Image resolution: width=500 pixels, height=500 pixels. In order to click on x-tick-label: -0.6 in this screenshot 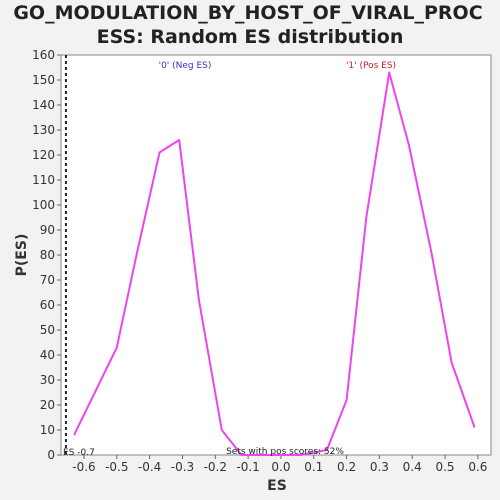, I will do `click(83, 467)`.